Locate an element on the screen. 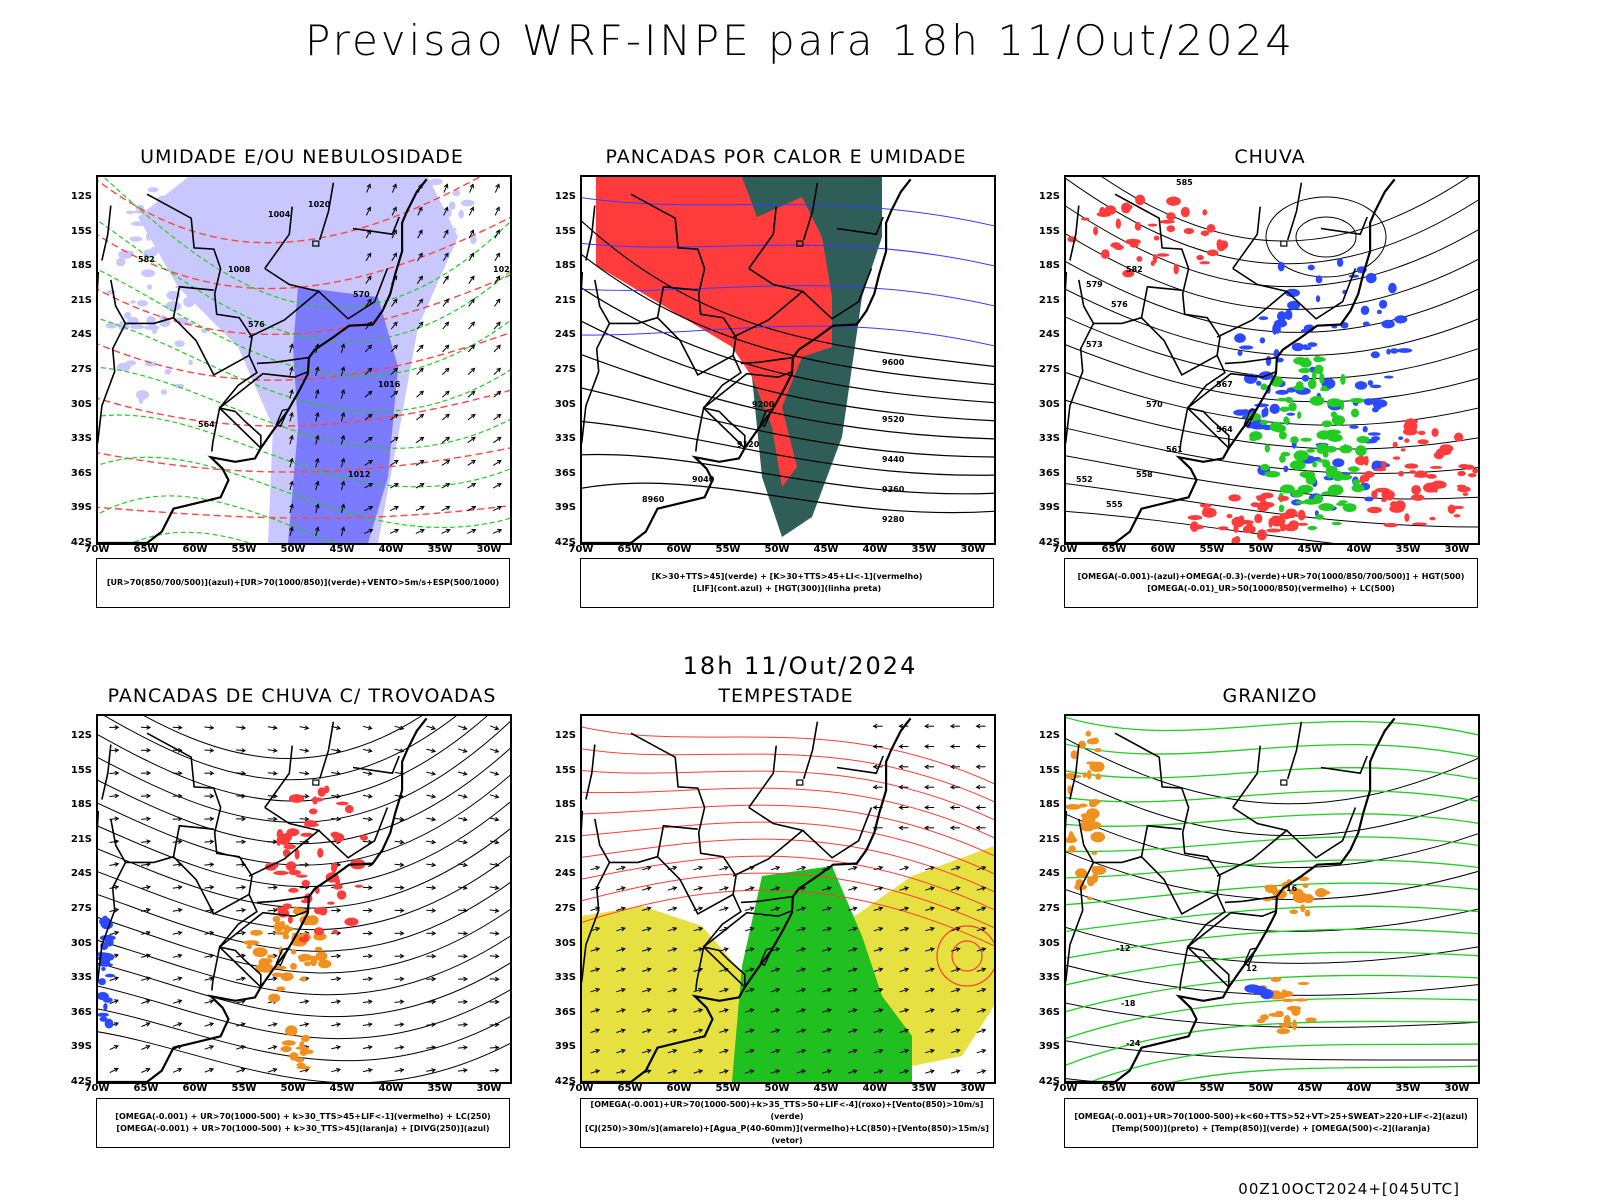 The width and height of the screenshot is (1600, 1200). contour-label: -24 is located at coordinates (1133, 1043).